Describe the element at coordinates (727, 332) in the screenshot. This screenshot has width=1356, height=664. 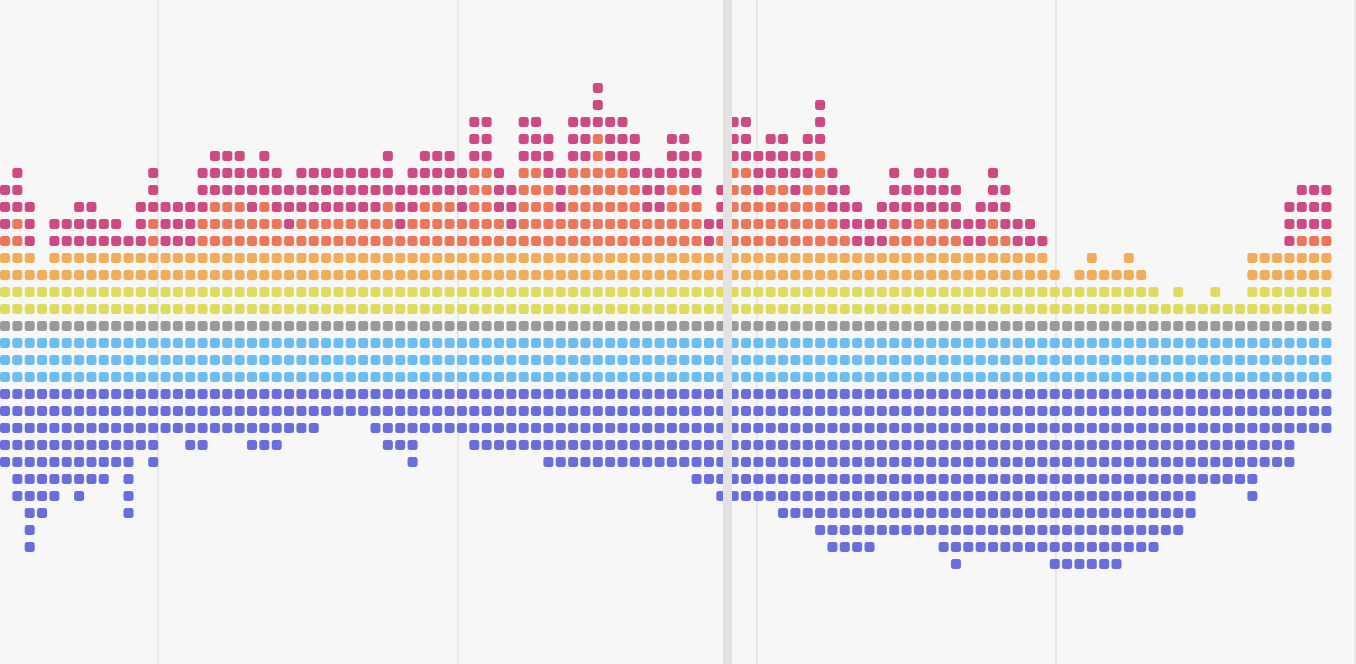
I see `time-cursor-bar` at that location.